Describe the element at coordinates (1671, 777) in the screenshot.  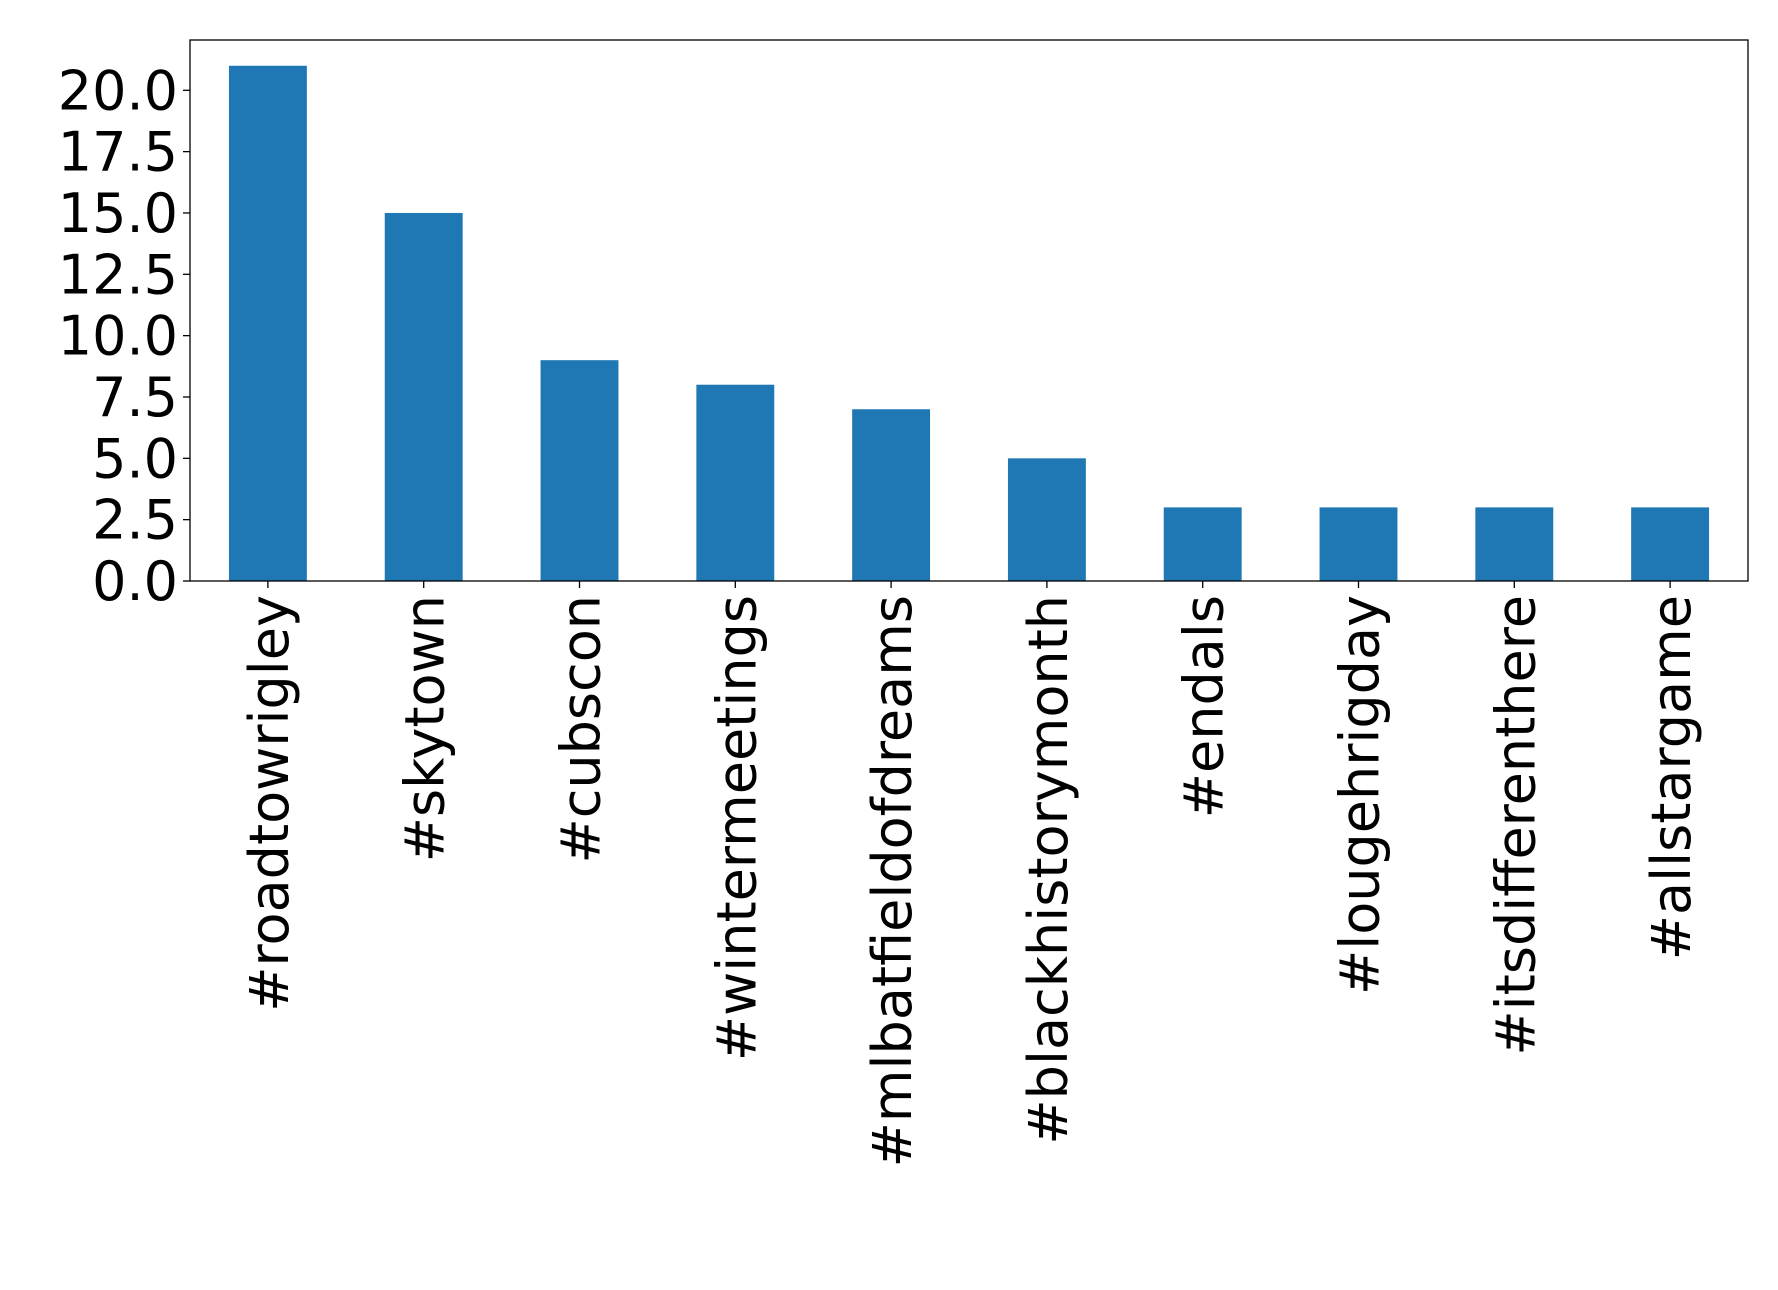
I see `x-tick-label: #allstargame` at that location.